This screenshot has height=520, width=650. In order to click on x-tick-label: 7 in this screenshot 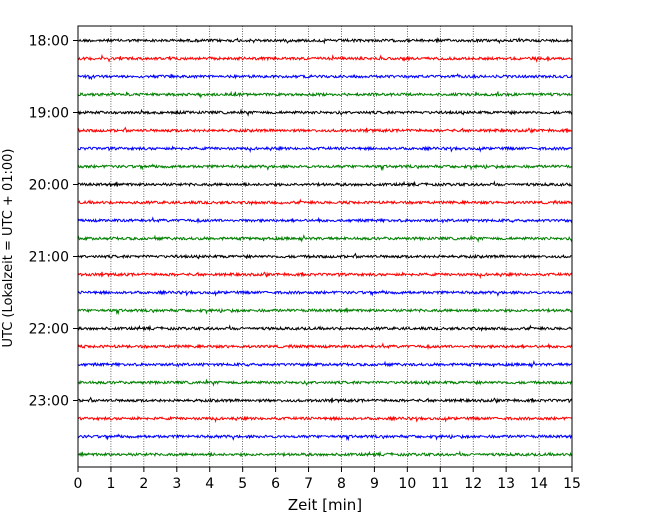, I will do `click(308, 484)`.